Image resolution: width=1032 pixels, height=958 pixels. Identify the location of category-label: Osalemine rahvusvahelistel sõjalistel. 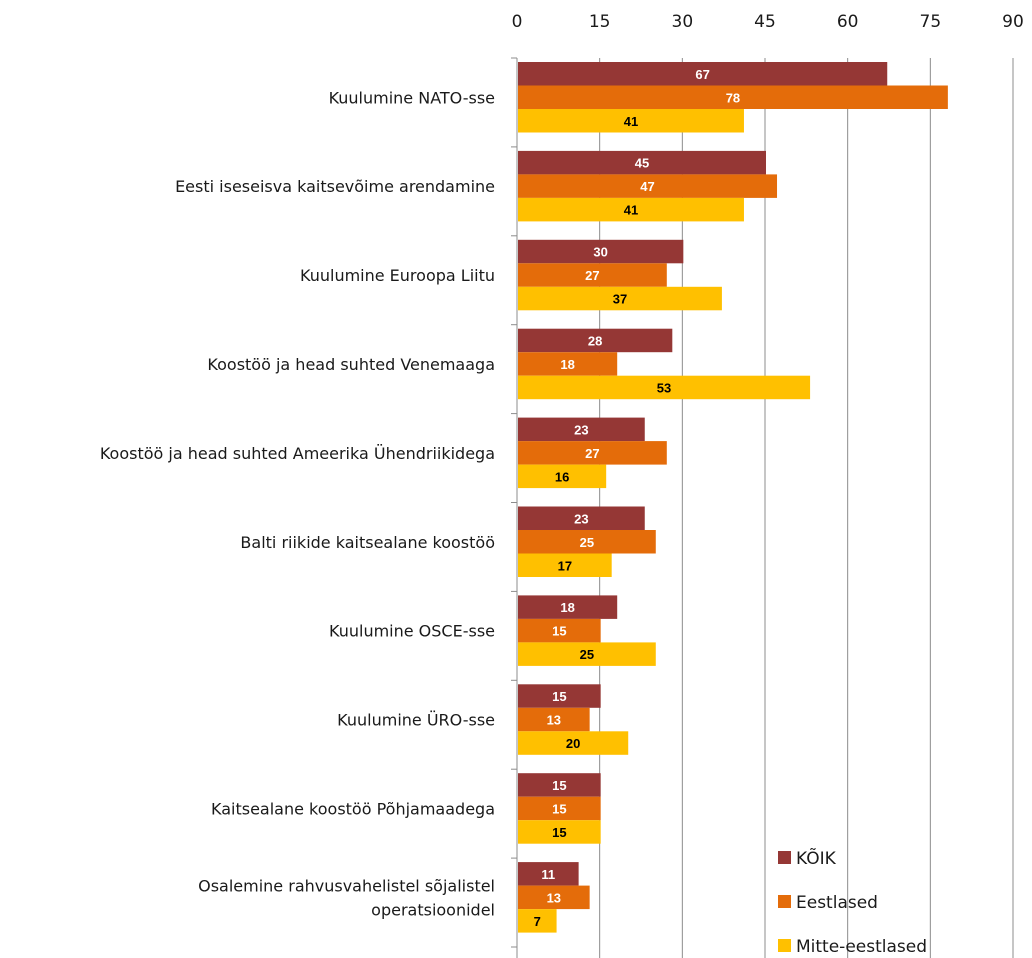
(346, 885).